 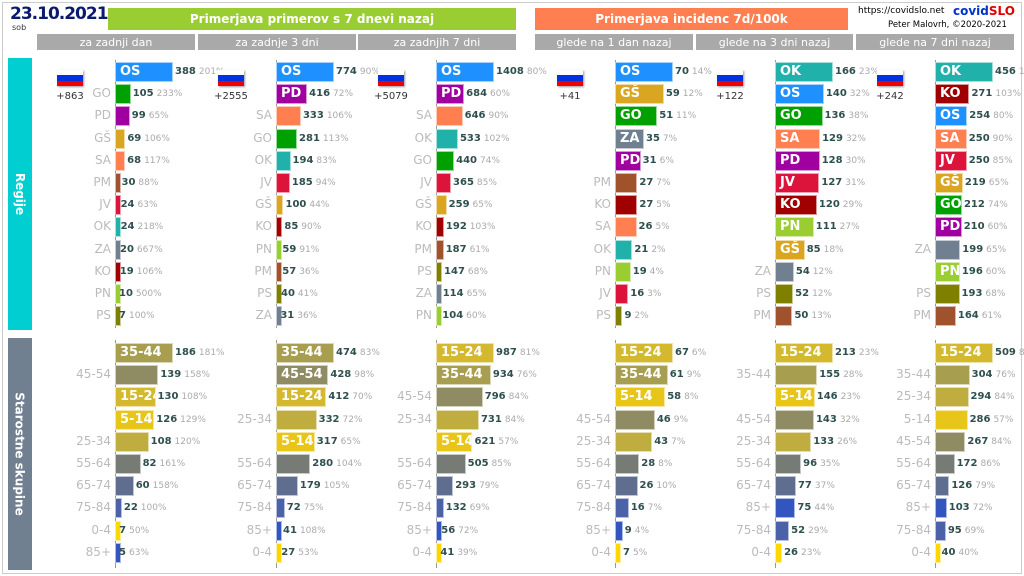 I want to click on region-bar: JV, so click(x=951, y=160).